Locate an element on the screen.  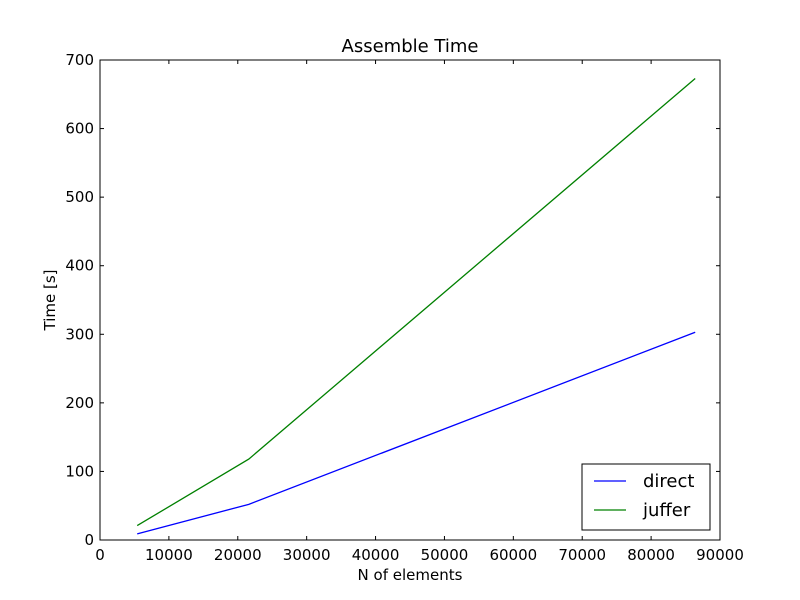
x-tick-label: 0 is located at coordinates (100, 555).